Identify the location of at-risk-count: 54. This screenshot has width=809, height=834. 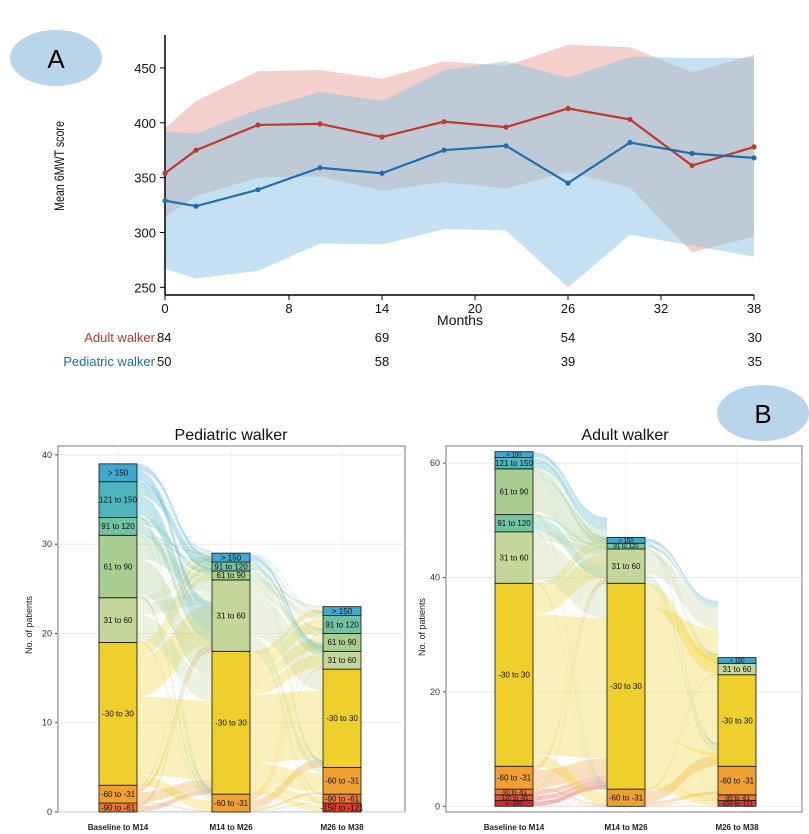
(568, 337).